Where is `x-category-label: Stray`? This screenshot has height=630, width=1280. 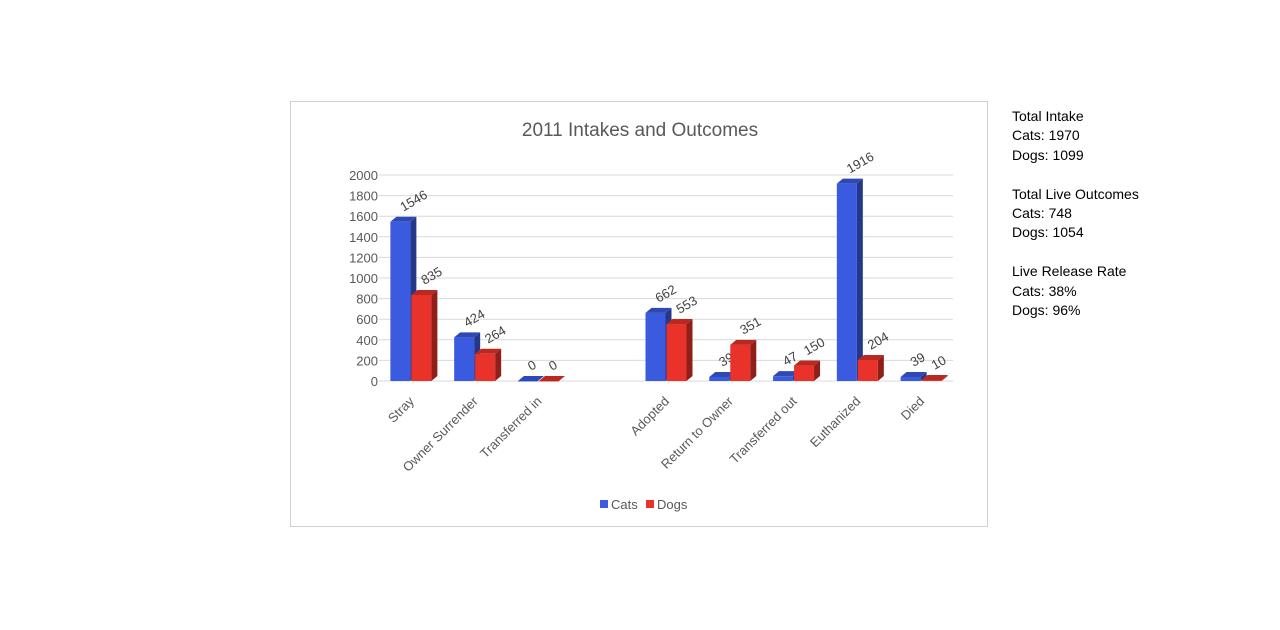
x-category-label: Stray is located at coordinates (401, 409).